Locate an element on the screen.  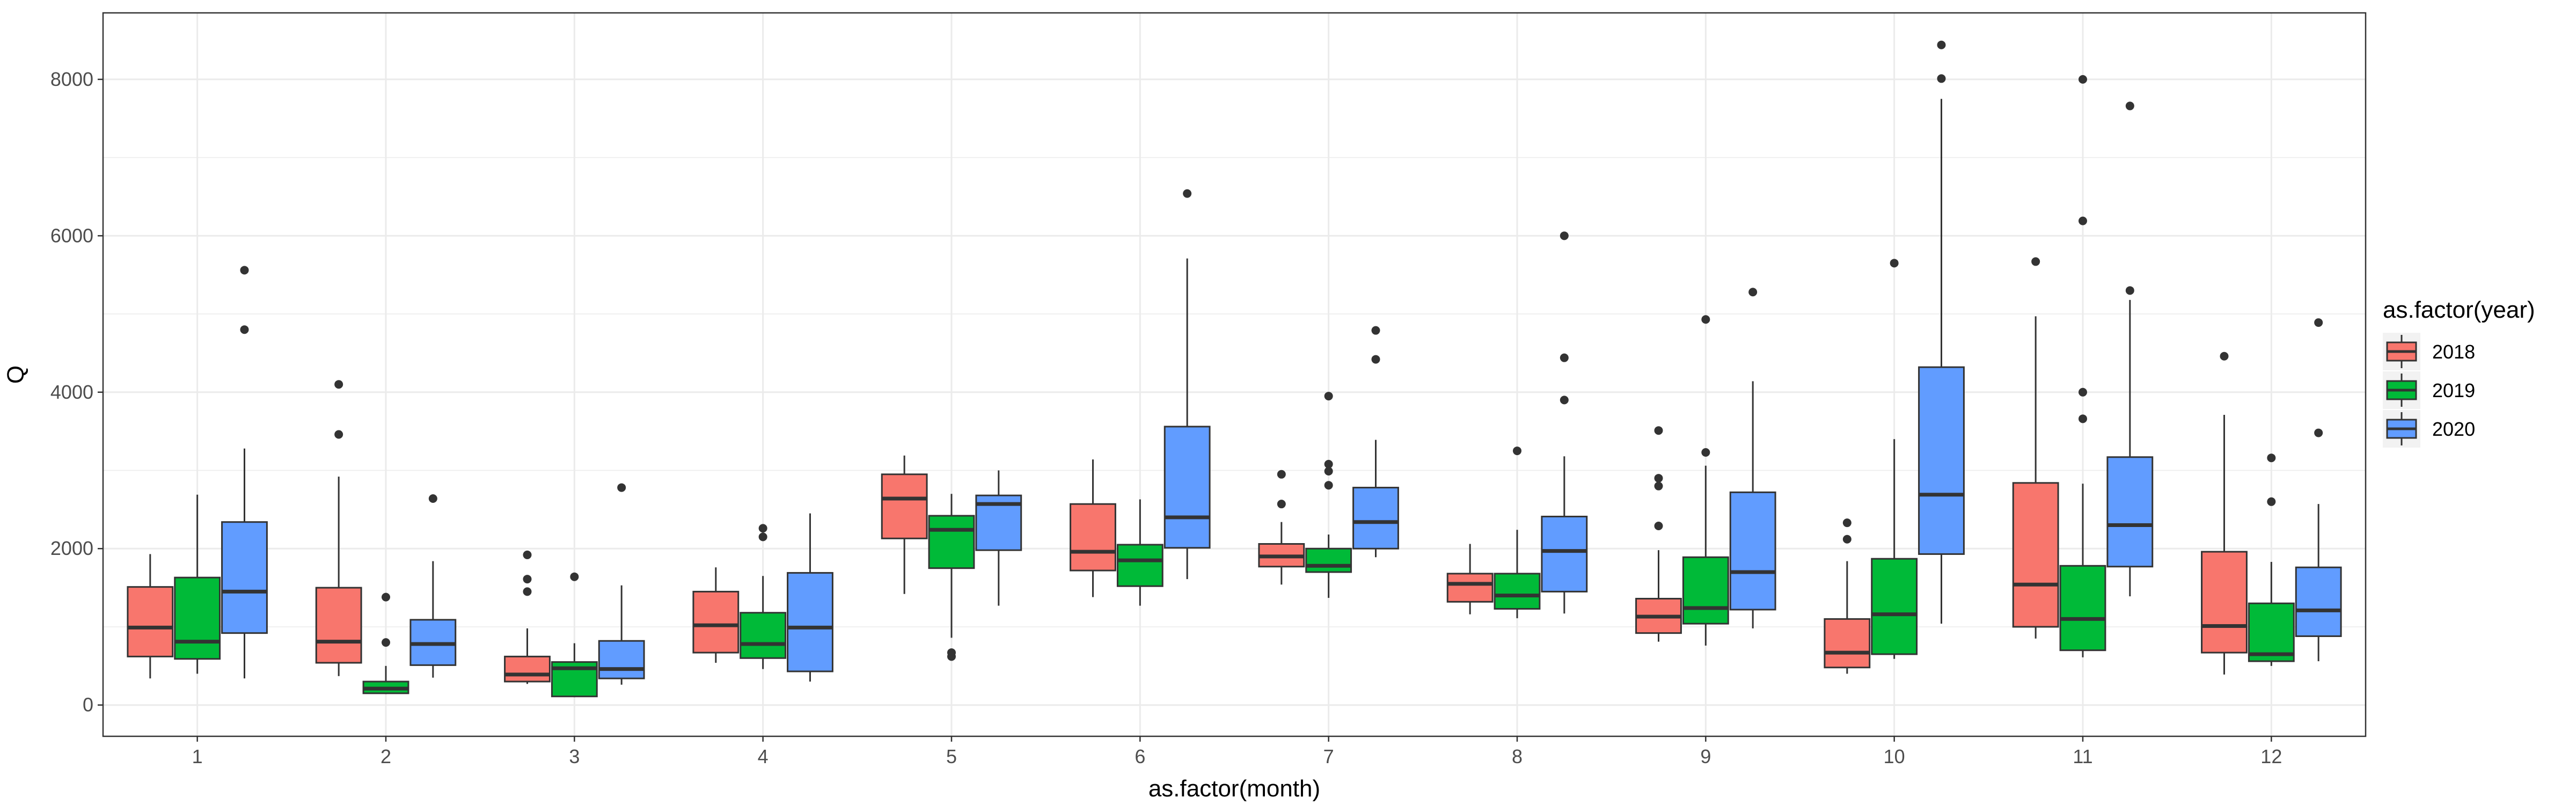
y-tick-label: 4000 is located at coordinates (71, 392).